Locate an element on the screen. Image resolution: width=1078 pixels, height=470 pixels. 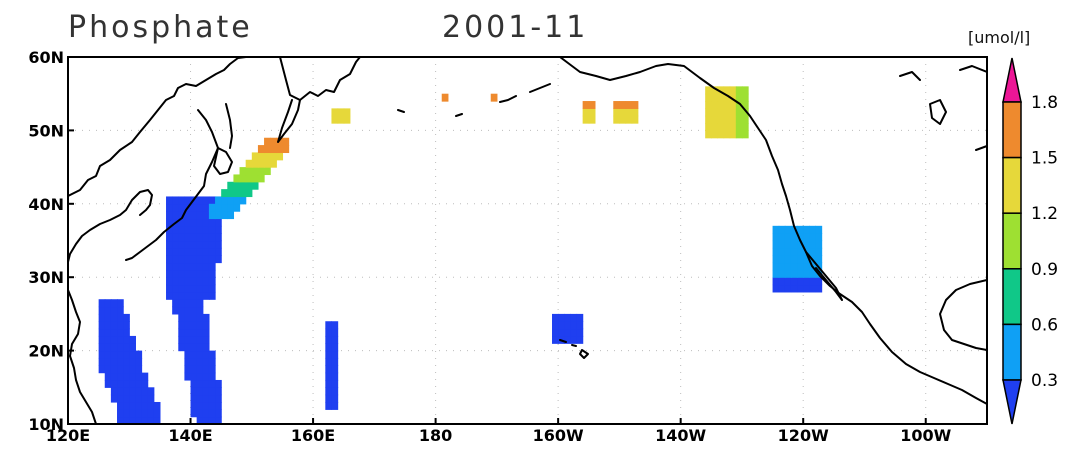
colorbar-label: 0.3 is located at coordinates (1044, 381).